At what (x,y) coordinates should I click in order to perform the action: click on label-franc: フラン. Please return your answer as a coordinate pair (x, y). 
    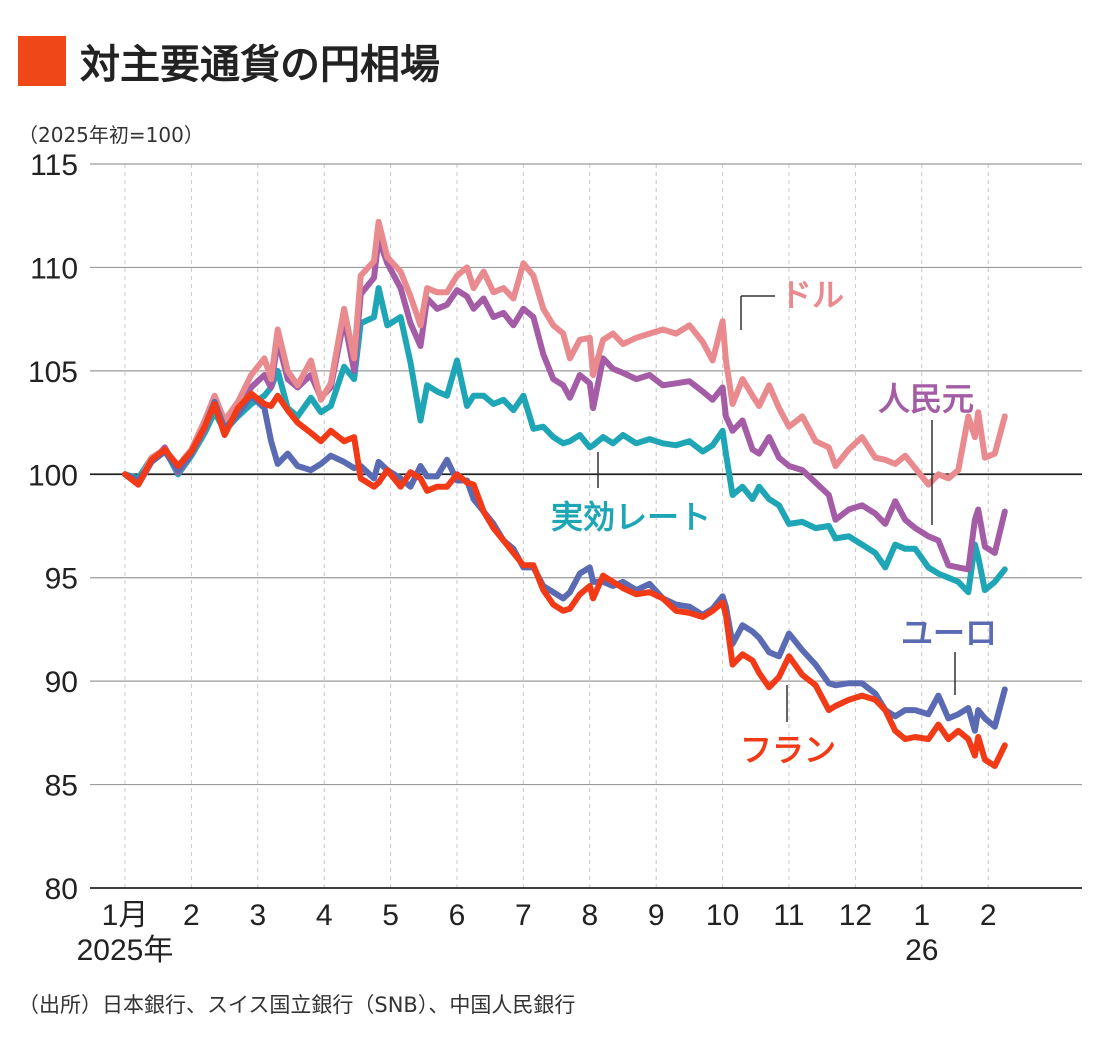
    Looking at the image, I should click on (788, 750).